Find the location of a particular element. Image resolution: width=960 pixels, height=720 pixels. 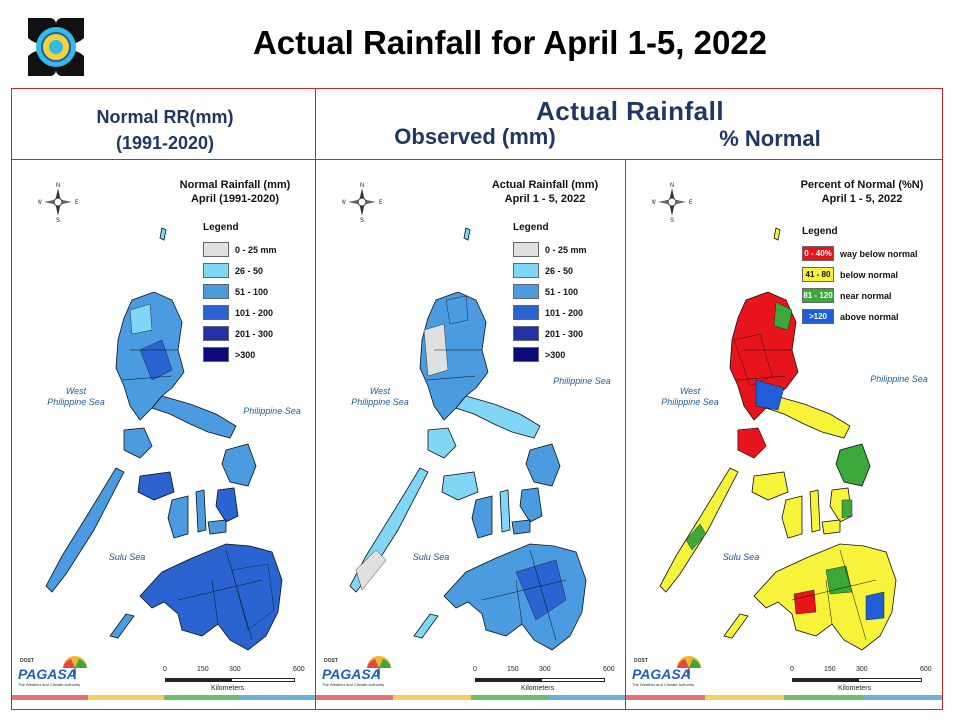

legend-item: 81 - 120 near normal is located at coordinates (860, 295).